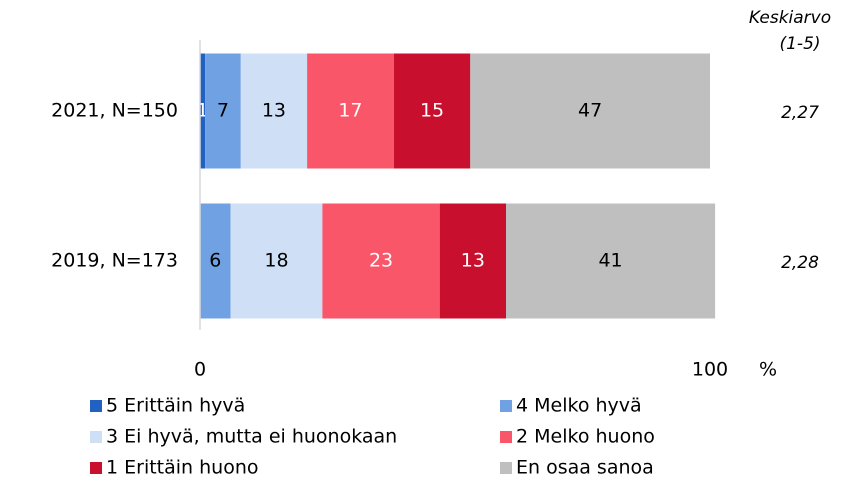 Image resolution: width=854 pixels, height=480 pixels. Describe the element at coordinates (175, 406) in the screenshot. I see `legend-label: 5 Erittäin hyvä` at that location.